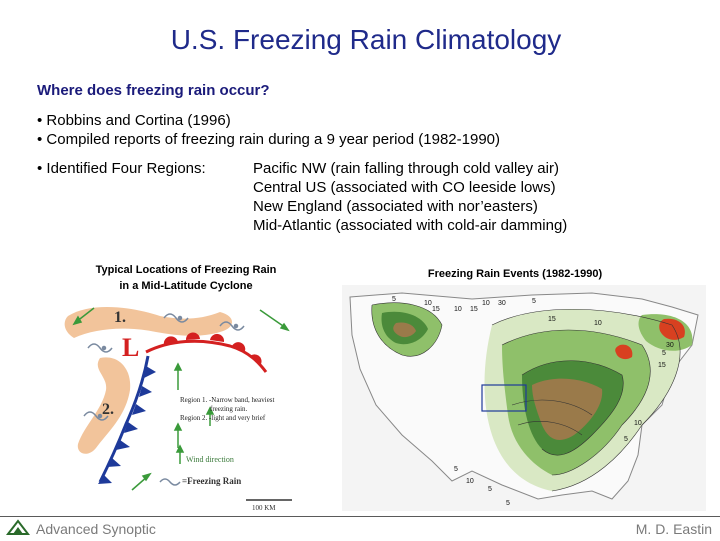 The height and width of the screenshot is (541, 720). What do you see at coordinates (212, 348) in the screenshot?
I see `warm-front-semicircles` at bounding box center [212, 348].